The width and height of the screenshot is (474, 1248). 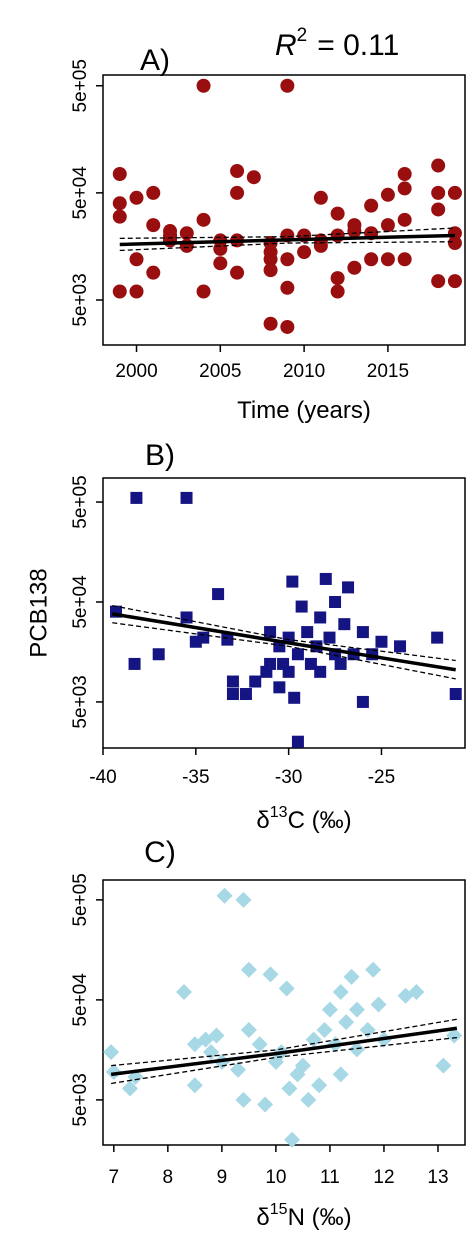 I want to click on fit-line, so click(x=283, y=642).